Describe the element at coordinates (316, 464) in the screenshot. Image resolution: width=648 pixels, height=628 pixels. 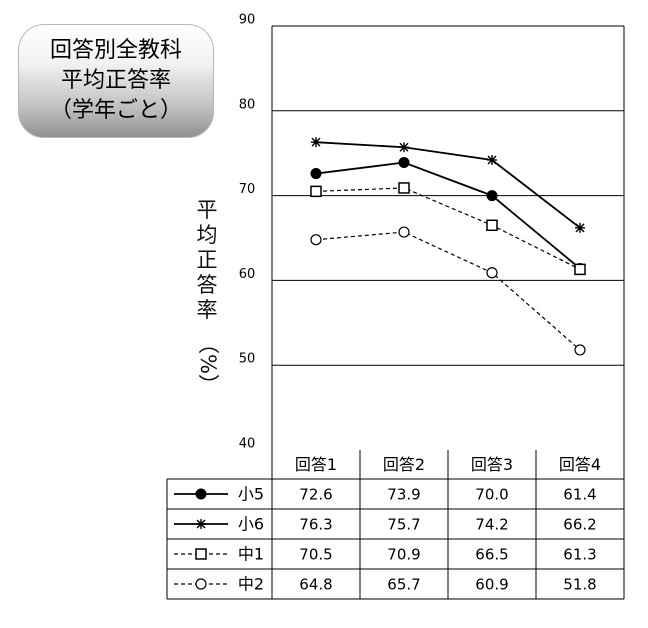
I see `x-category-label: 回答1` at that location.